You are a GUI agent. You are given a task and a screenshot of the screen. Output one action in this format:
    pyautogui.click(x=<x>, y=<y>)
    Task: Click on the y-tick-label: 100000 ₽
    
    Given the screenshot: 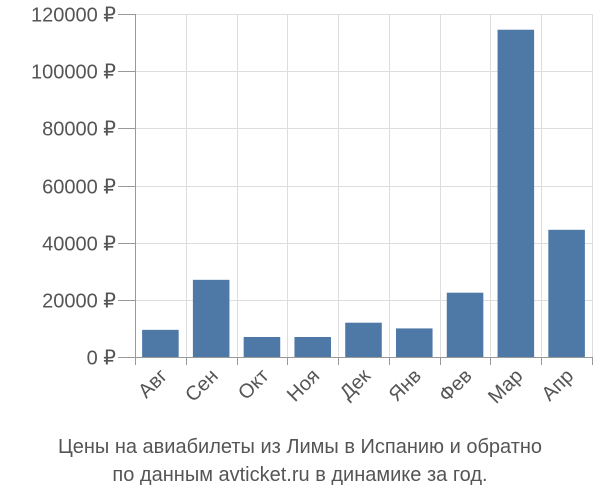 What is the action you would take?
    pyautogui.click(x=73, y=73)
    